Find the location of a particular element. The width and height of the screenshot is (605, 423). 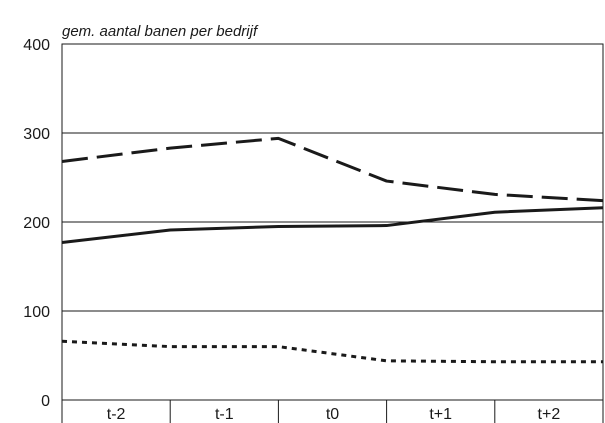

y-tick-label: 100 is located at coordinates (36, 312).